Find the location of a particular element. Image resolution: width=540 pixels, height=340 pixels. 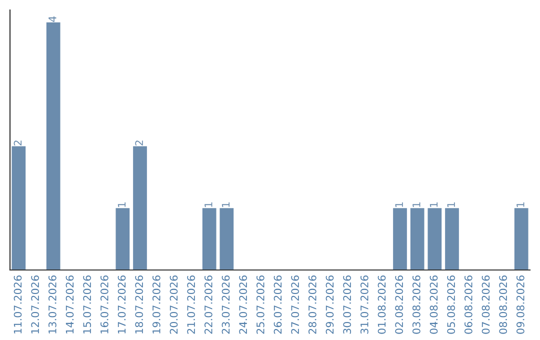

x-tick-label: 13.07.2026 is located at coordinates (52, 305).